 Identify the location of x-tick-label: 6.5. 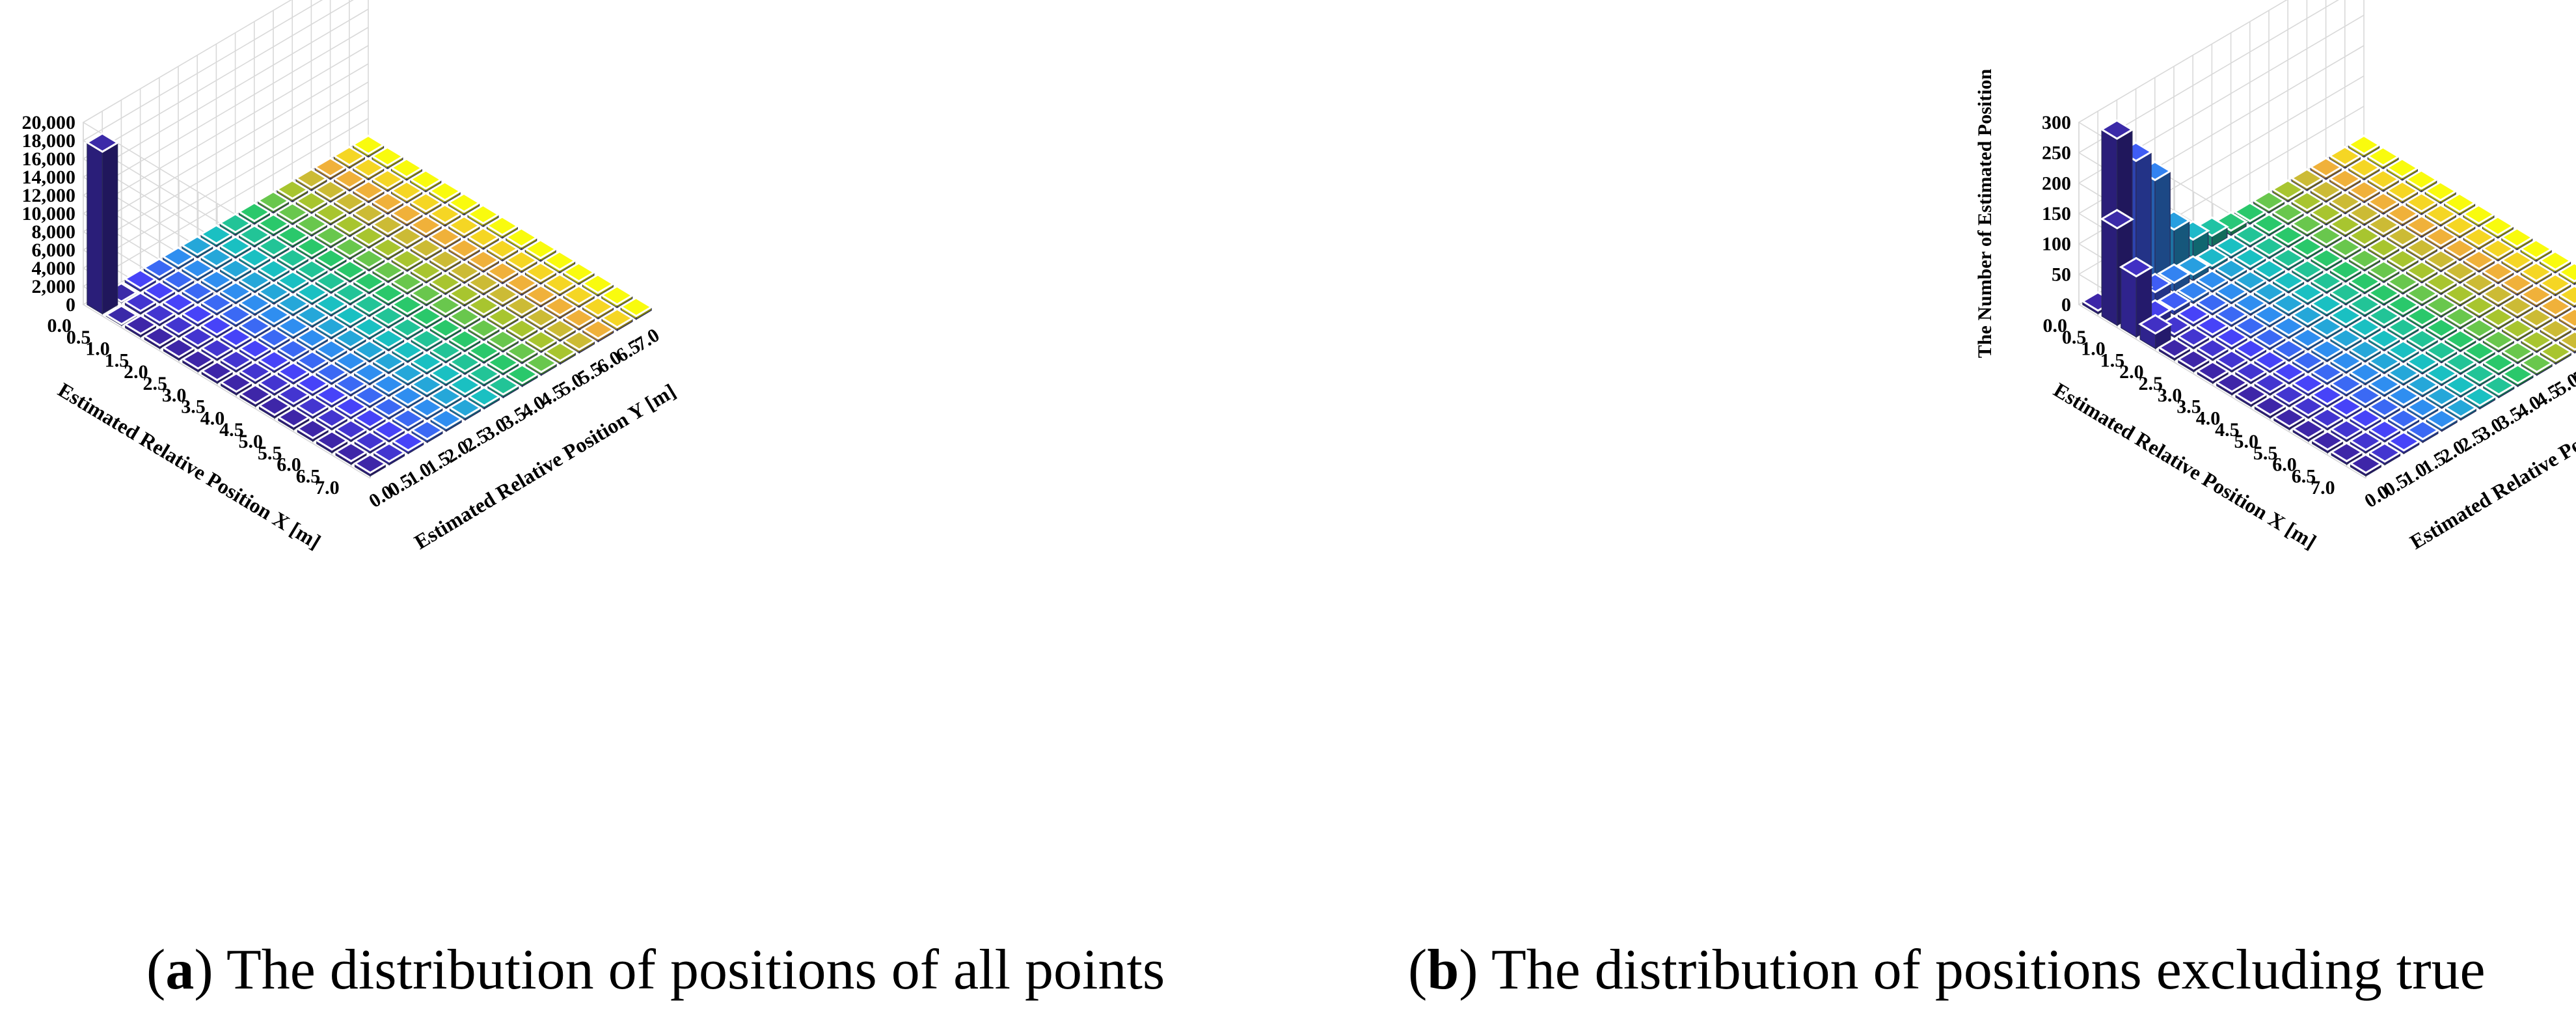
(308, 476).